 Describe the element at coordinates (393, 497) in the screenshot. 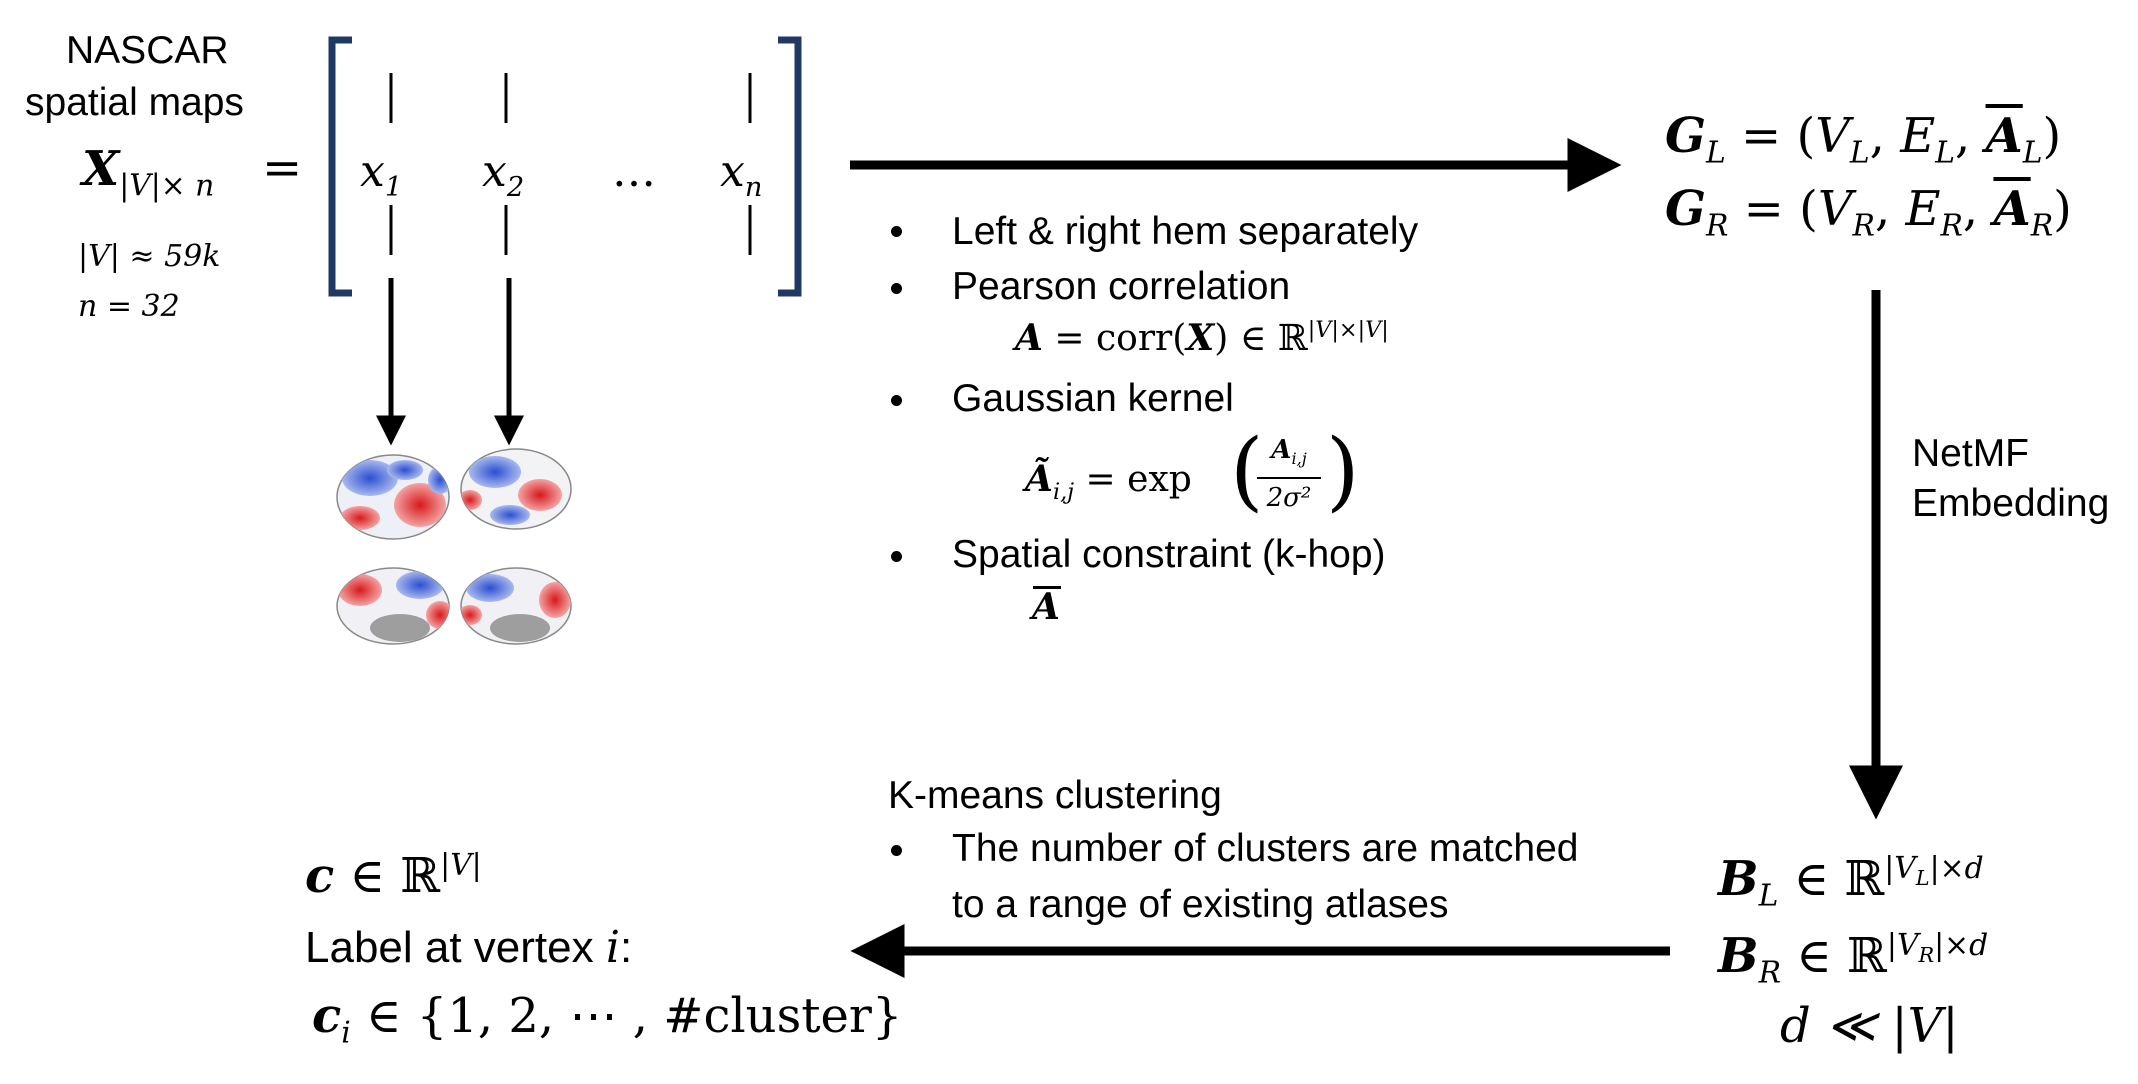

I see `brain-map-1-lateral` at that location.